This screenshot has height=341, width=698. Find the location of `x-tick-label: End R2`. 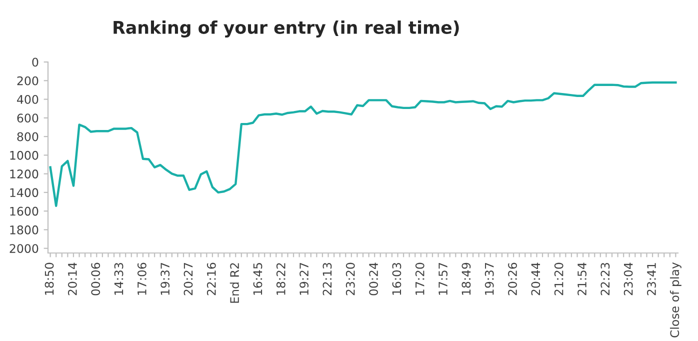

x-tick-label: End R2 is located at coordinates (235, 283).